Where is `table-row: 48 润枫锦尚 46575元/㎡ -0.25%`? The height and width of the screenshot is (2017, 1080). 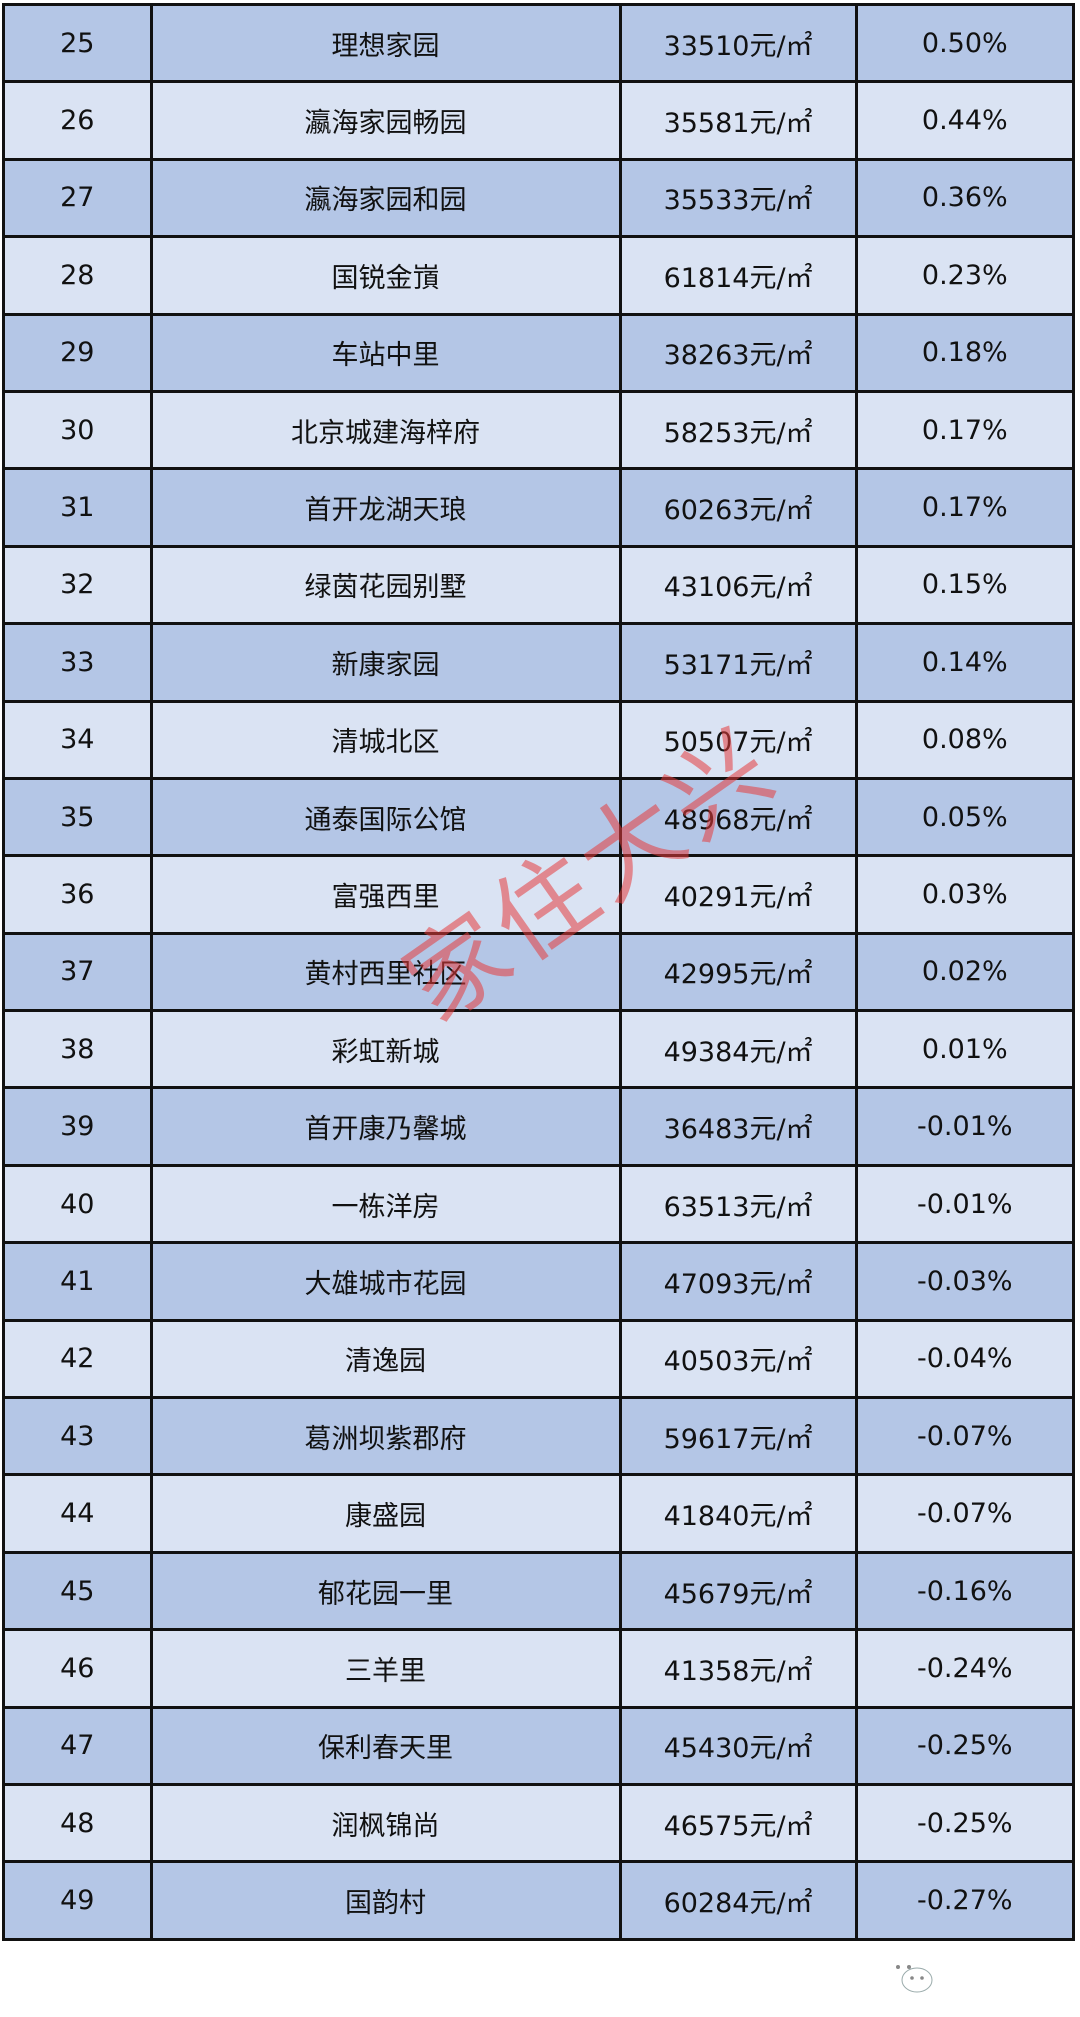
table-row: 48 润枫锦尚 46575元/㎡ -0.25% is located at coordinates (539, 1823).